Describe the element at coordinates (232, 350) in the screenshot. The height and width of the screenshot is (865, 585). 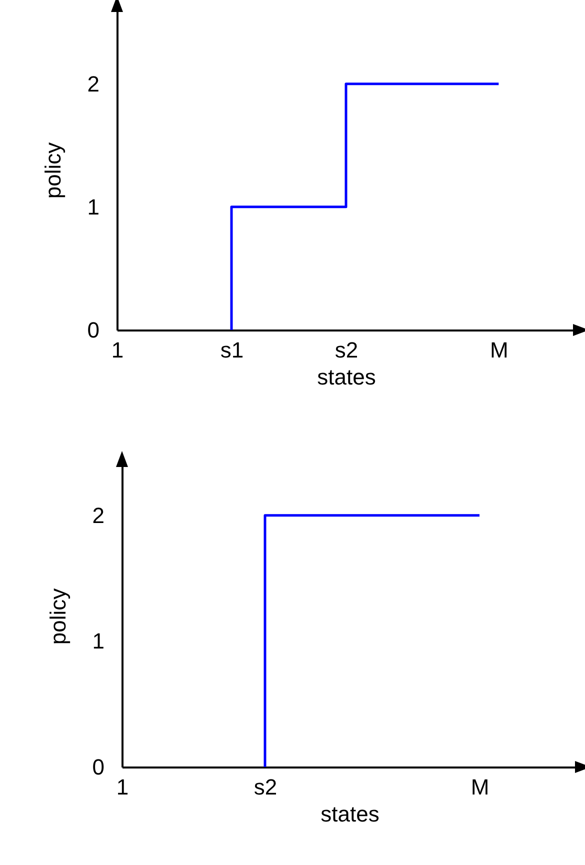
I see `x-tick-label: s1` at that location.